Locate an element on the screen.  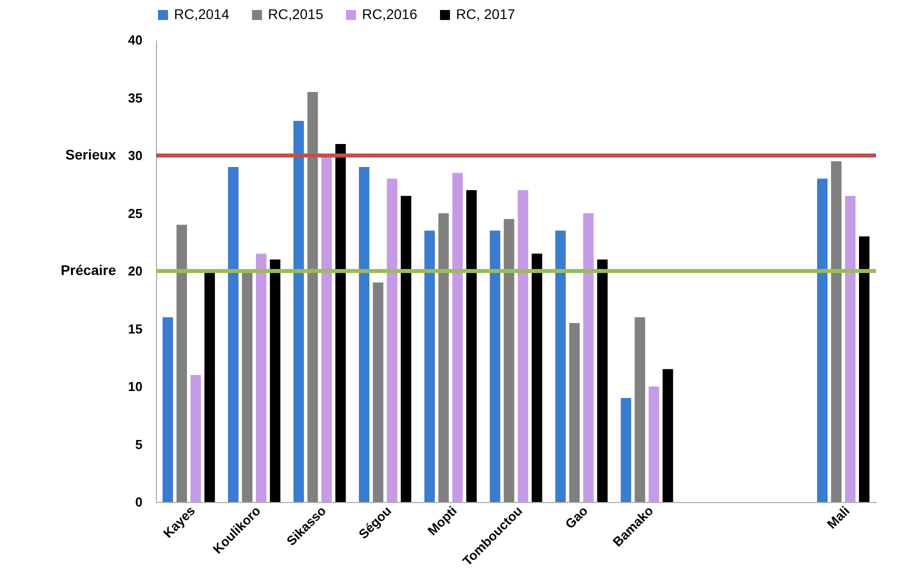
ref-line-label: Serieux is located at coordinates (90, 154).